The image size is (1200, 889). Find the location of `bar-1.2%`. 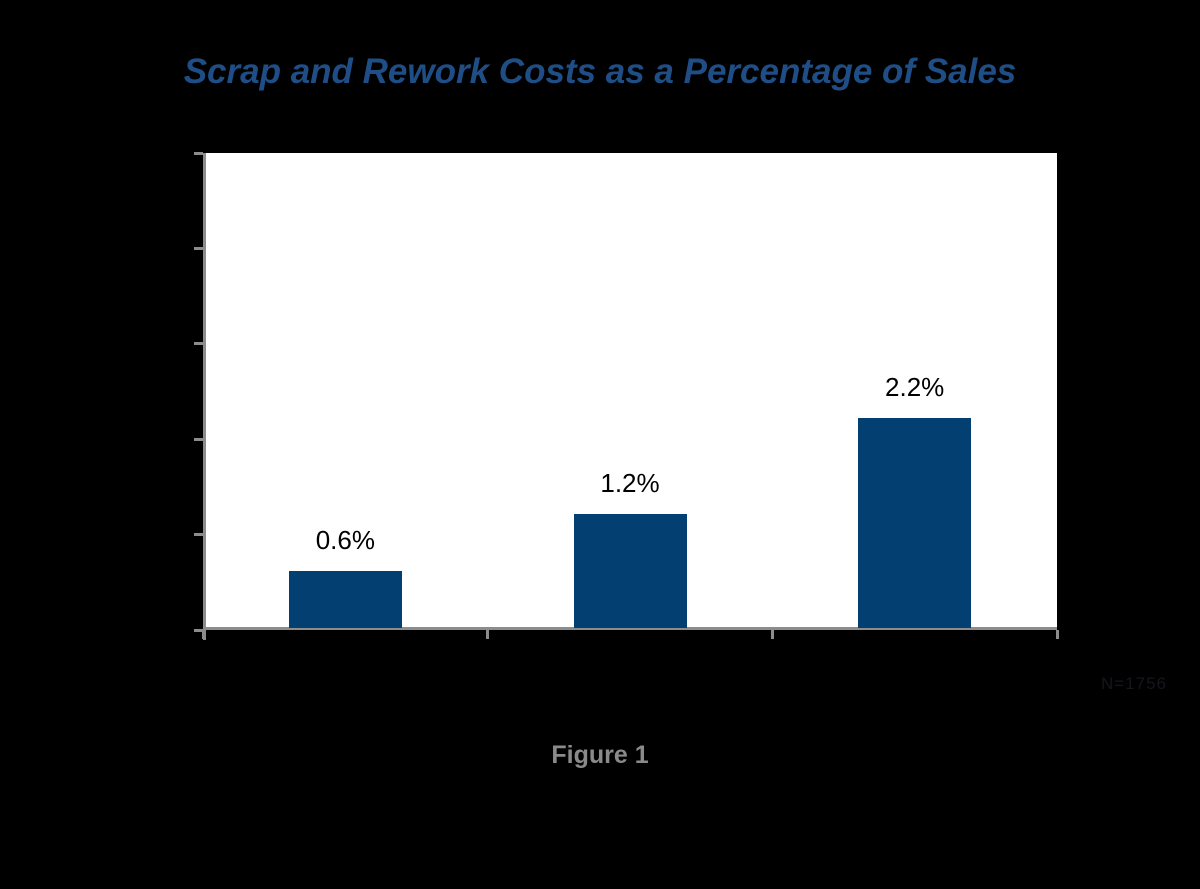

bar-1.2% is located at coordinates (630, 570).